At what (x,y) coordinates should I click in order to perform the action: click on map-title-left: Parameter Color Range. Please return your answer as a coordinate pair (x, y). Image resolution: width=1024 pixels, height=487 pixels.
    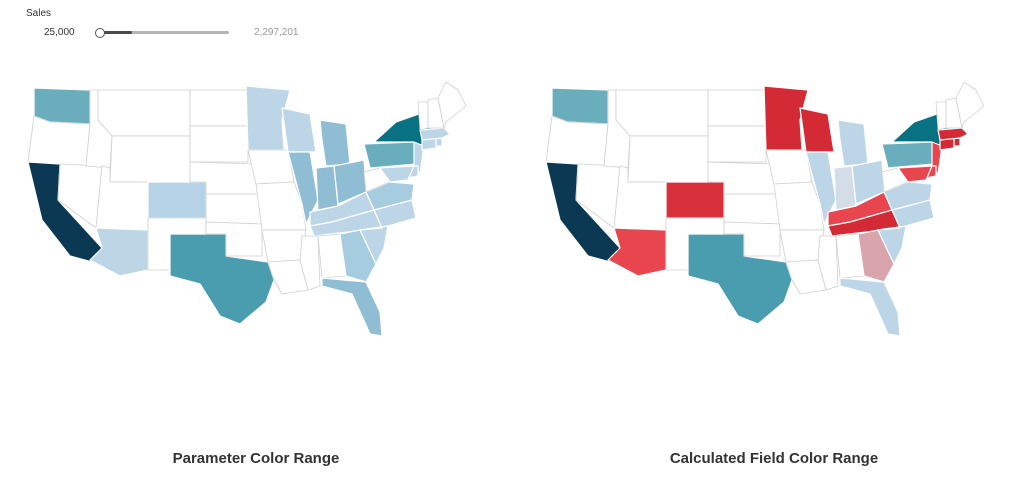
    Looking at the image, I should click on (256, 458).